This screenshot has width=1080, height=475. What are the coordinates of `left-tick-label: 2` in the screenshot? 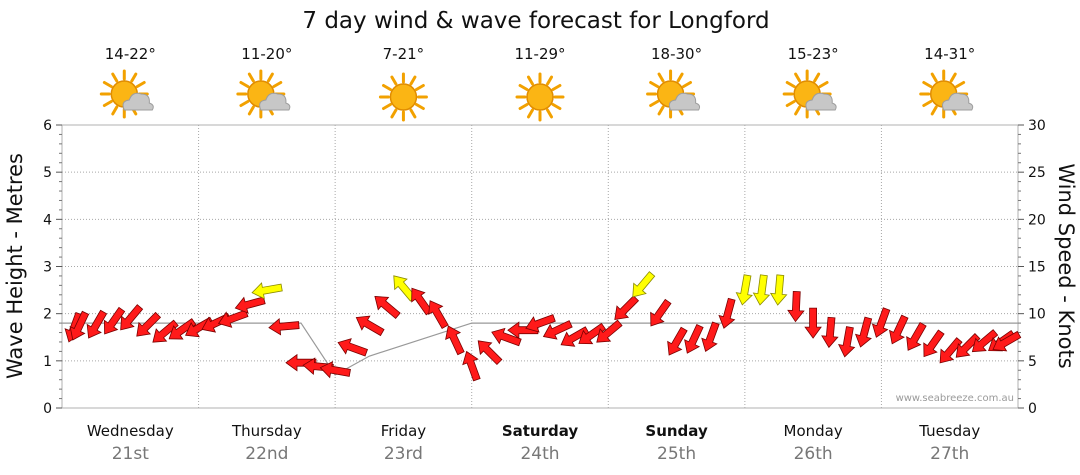 It's located at (47, 315).